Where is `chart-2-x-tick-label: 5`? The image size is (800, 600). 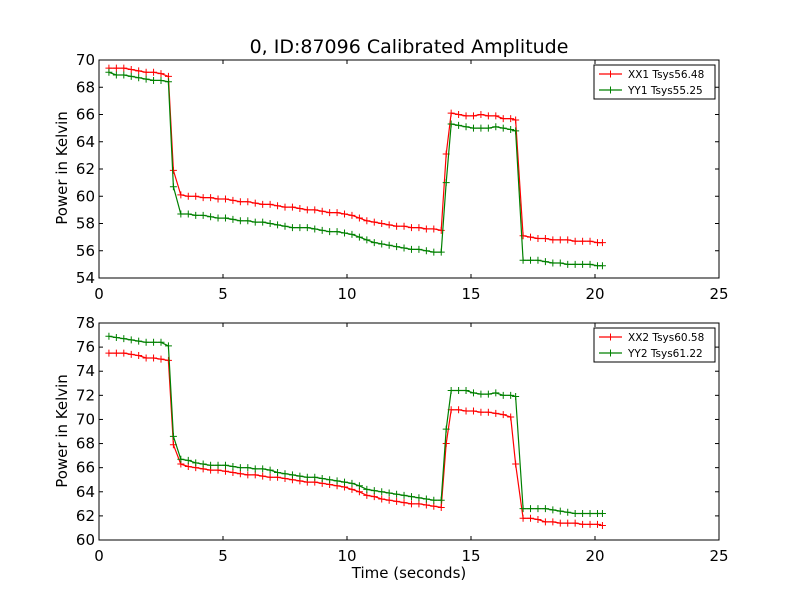
chart-2-x-tick-label: 5 is located at coordinates (223, 556).